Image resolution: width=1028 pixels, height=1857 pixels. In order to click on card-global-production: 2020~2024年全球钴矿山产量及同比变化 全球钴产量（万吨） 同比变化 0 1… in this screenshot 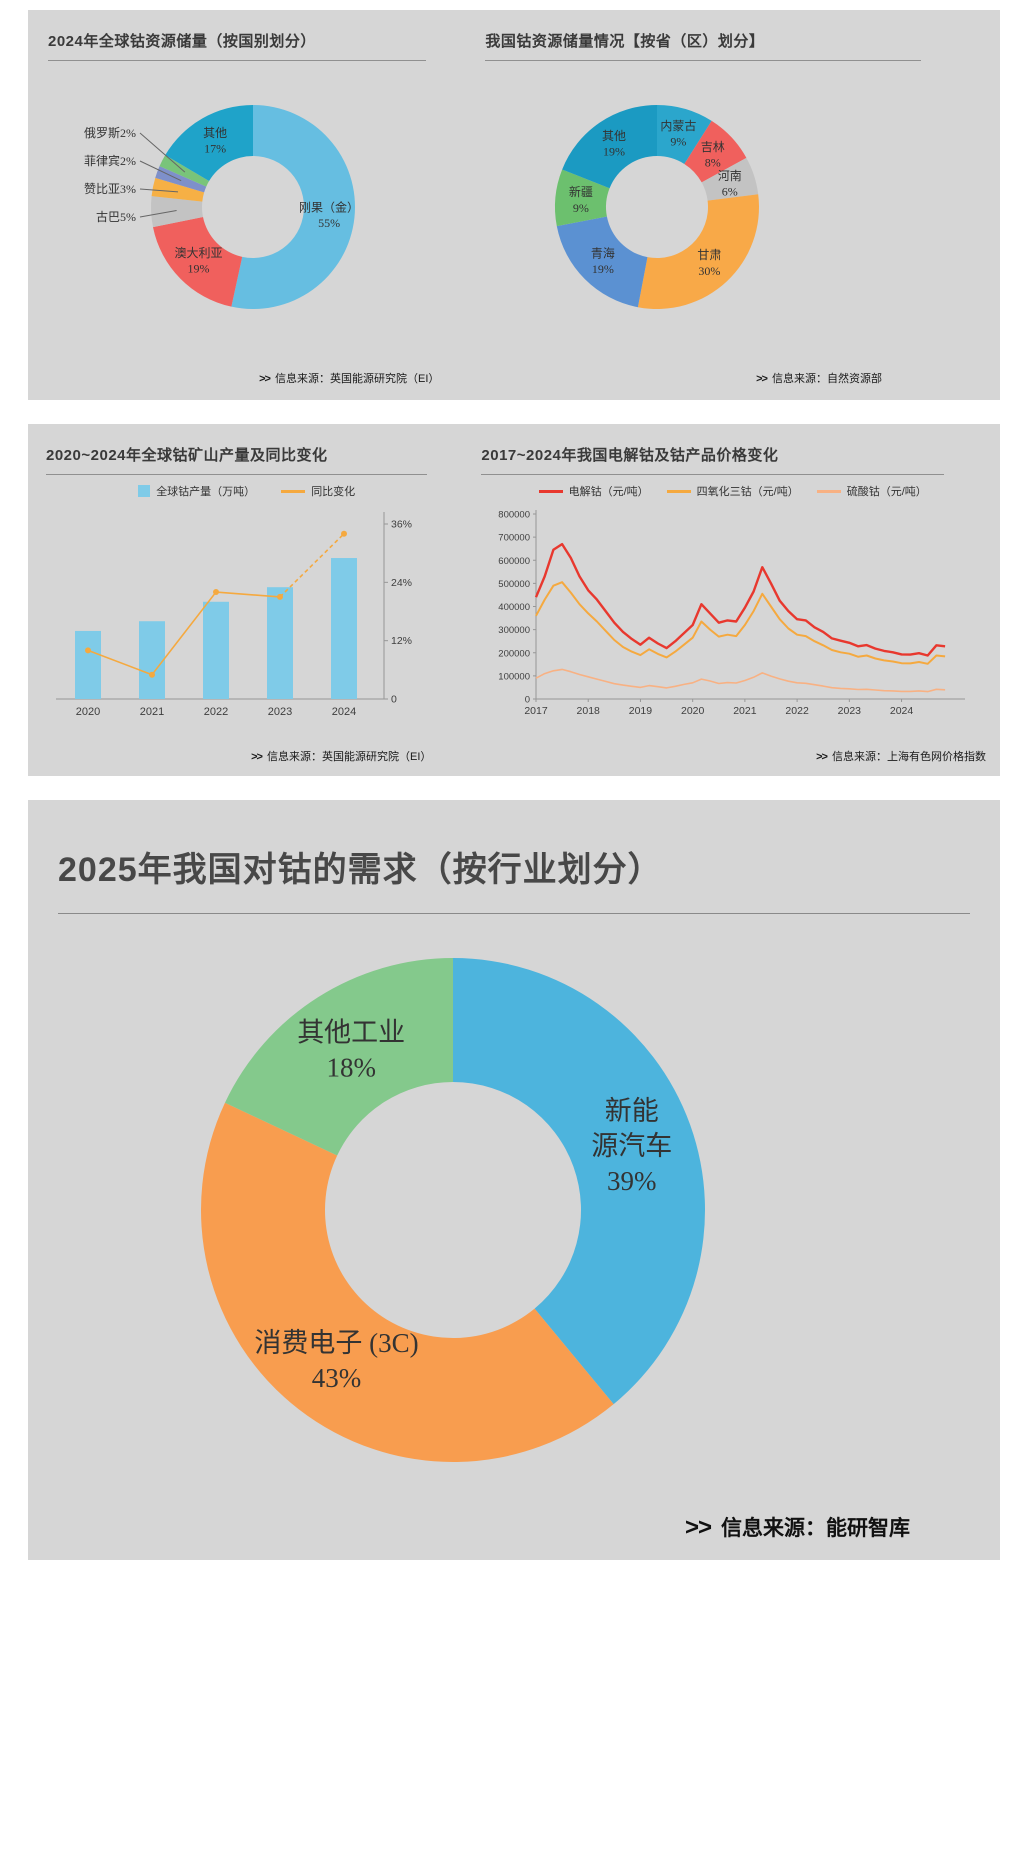, I will do `click(246, 600)`.